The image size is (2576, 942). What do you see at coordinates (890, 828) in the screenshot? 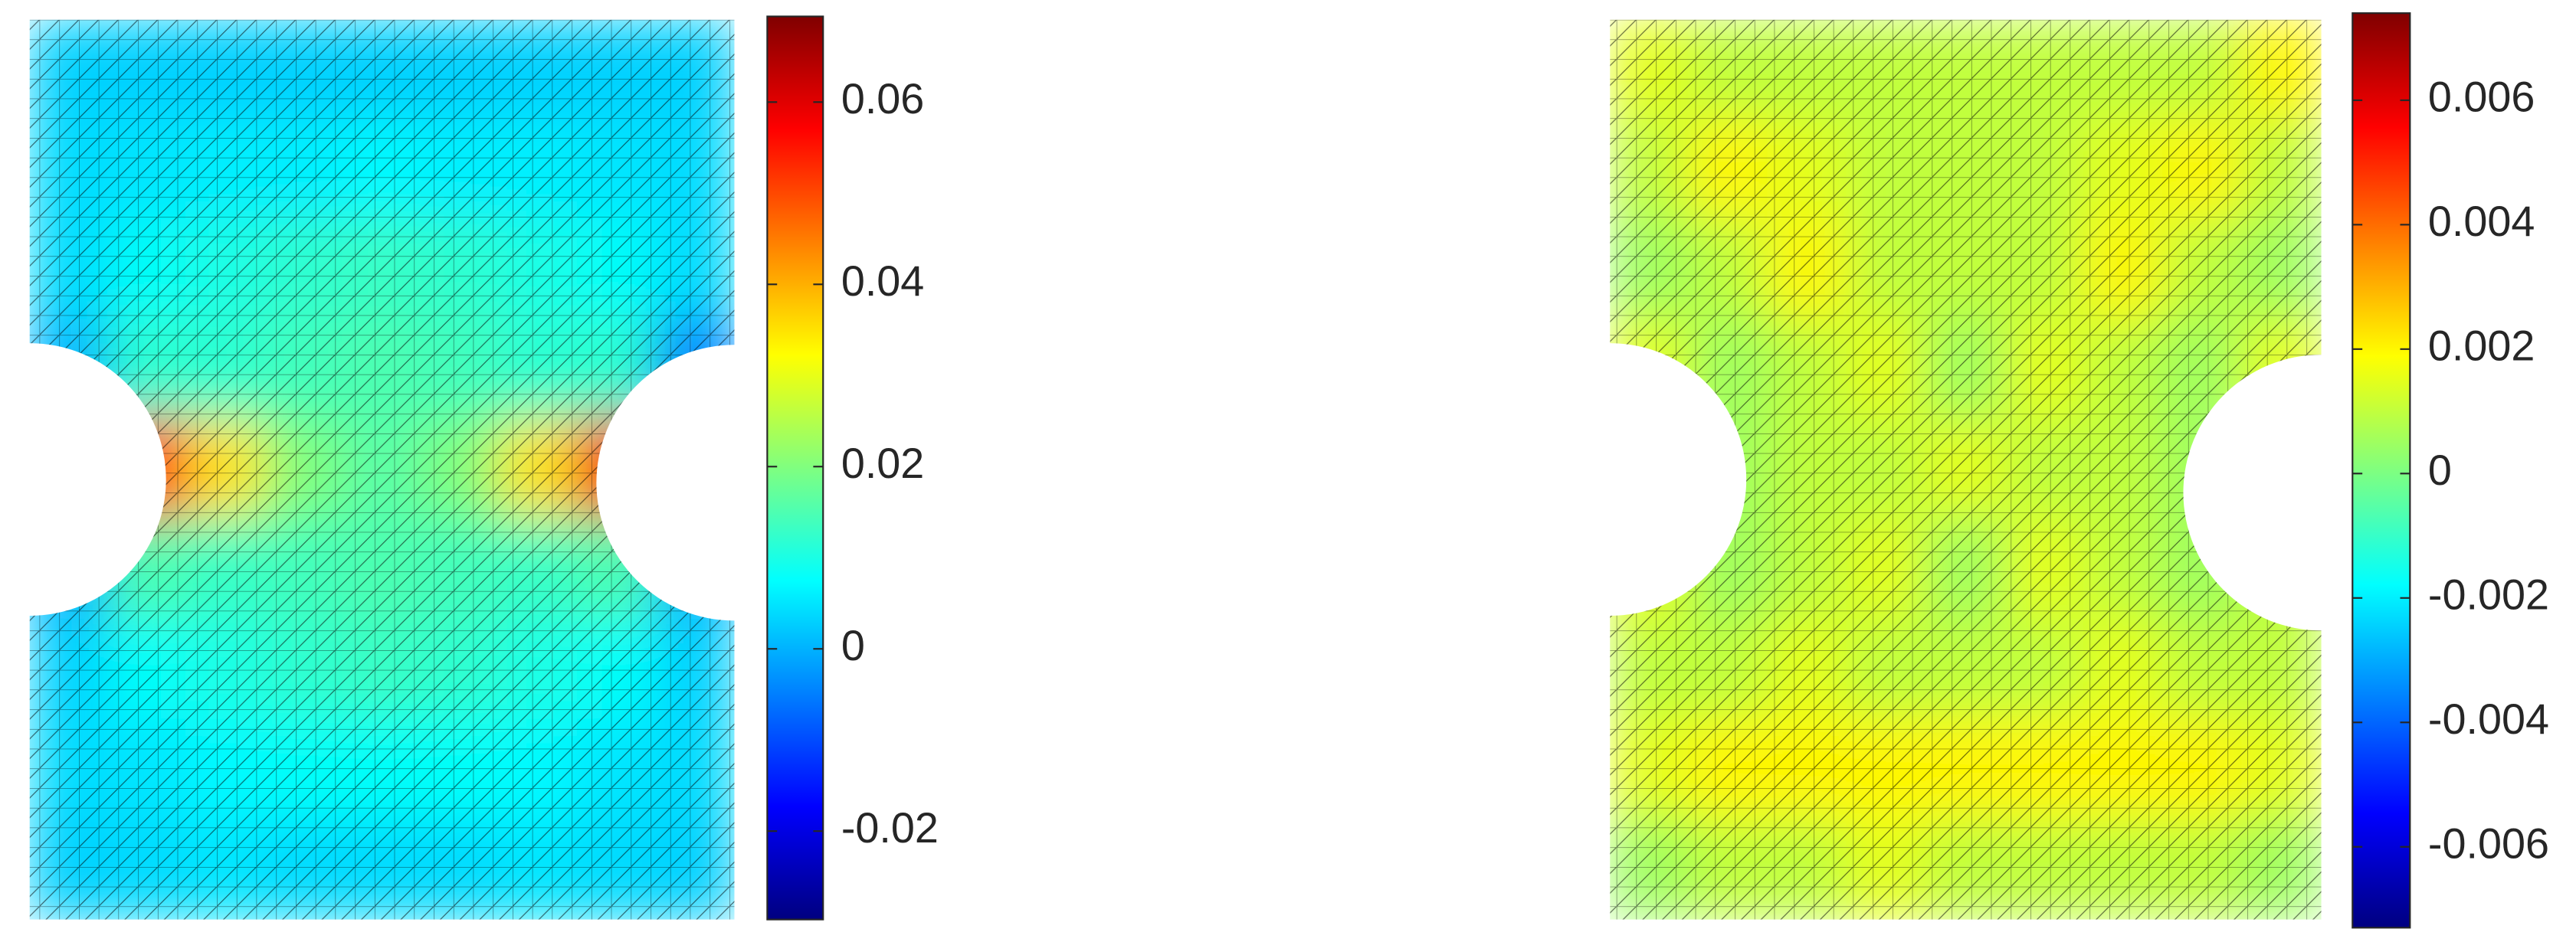
I see `colorbar-tick-label: -0.02` at bounding box center [890, 828].